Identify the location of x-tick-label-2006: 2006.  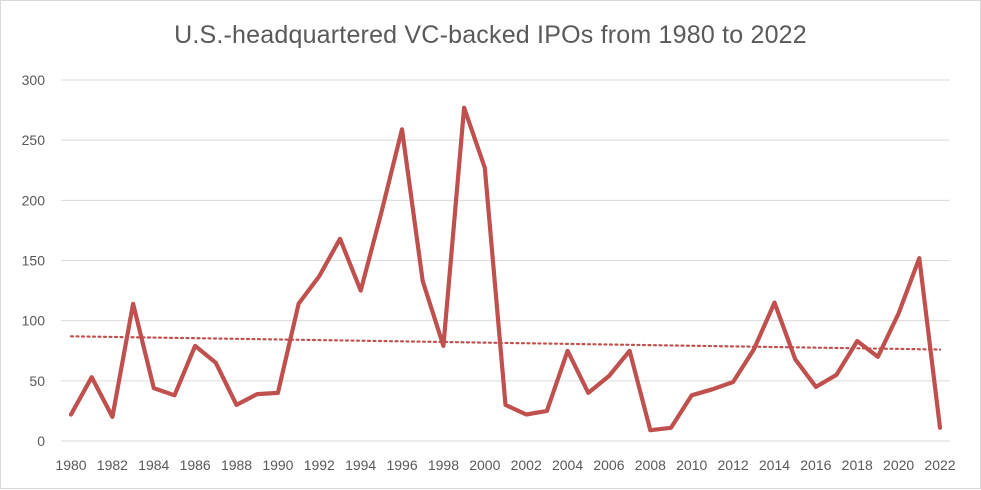
(608, 465).